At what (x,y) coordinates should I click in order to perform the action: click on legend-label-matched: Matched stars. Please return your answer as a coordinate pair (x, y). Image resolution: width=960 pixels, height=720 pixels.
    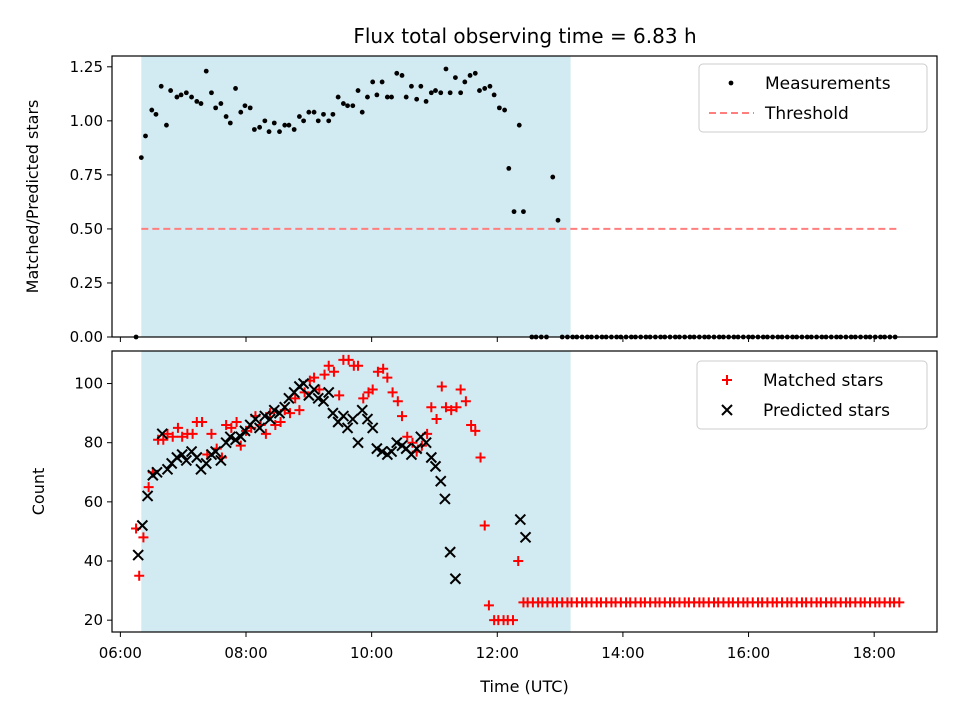
    Looking at the image, I should click on (823, 381).